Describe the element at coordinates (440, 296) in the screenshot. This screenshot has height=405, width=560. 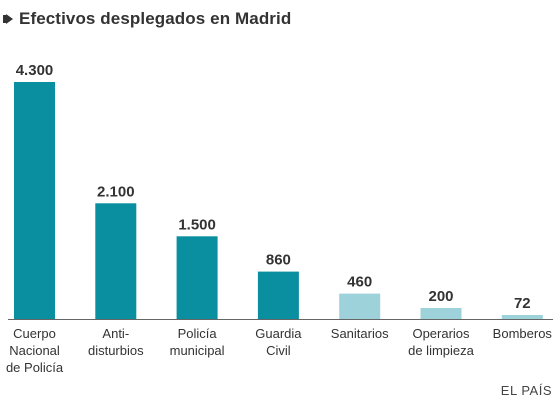
I see `data-label: 200` at that location.